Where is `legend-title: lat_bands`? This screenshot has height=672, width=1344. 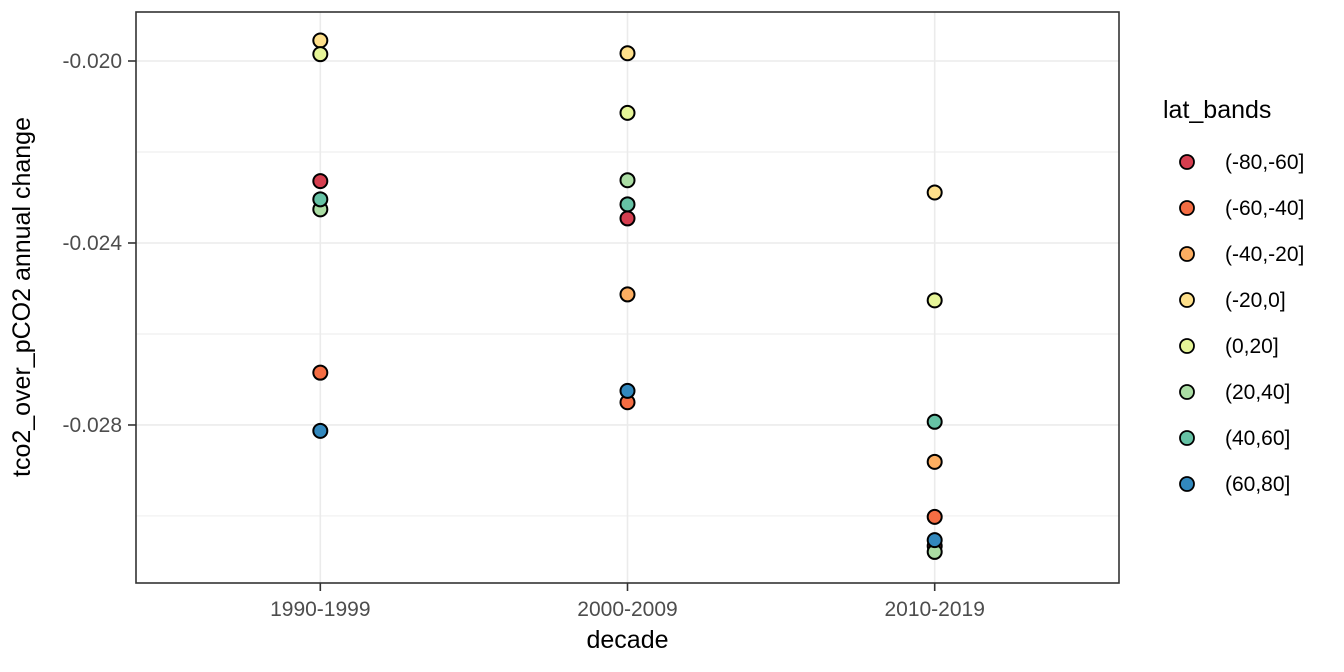
legend-title: lat_bands is located at coordinates (1217, 110).